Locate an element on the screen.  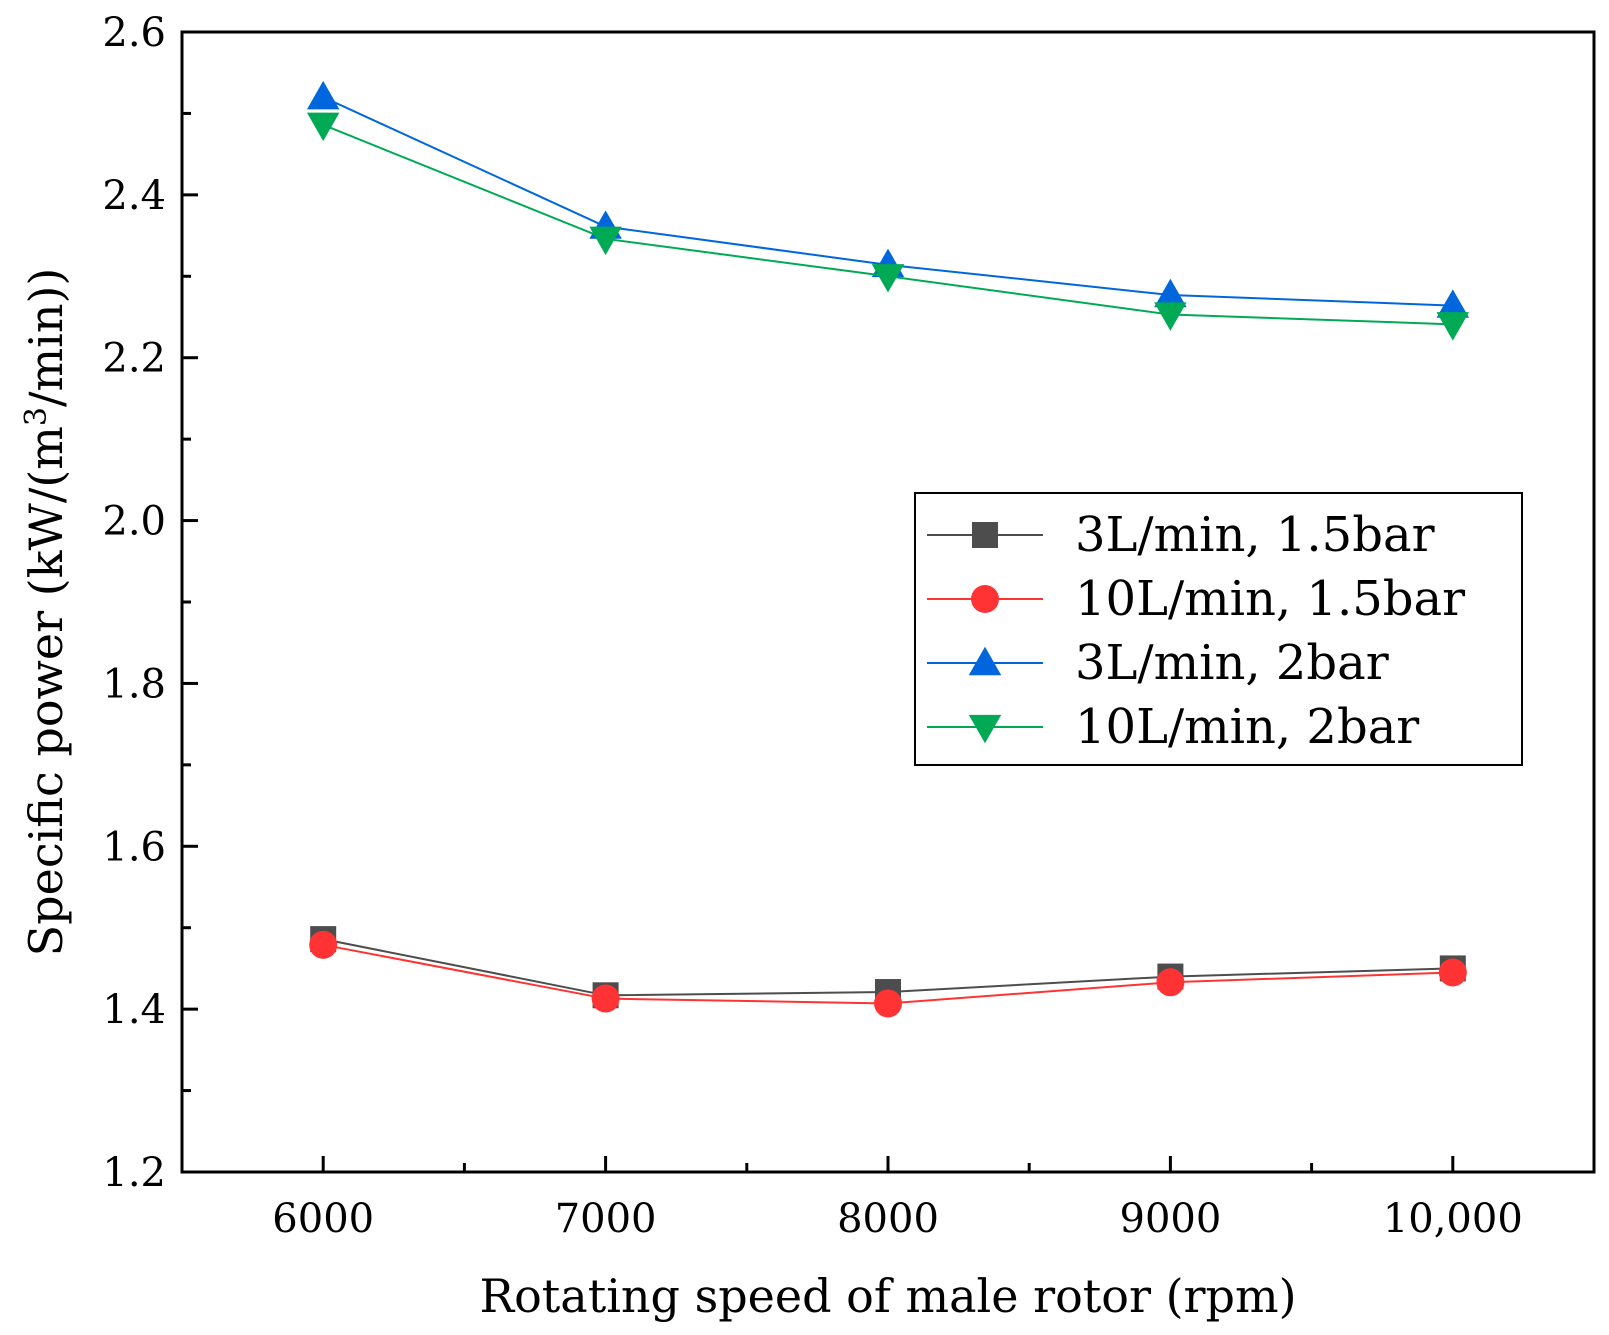
x-tick-label: 7000 is located at coordinates (606, 1219).